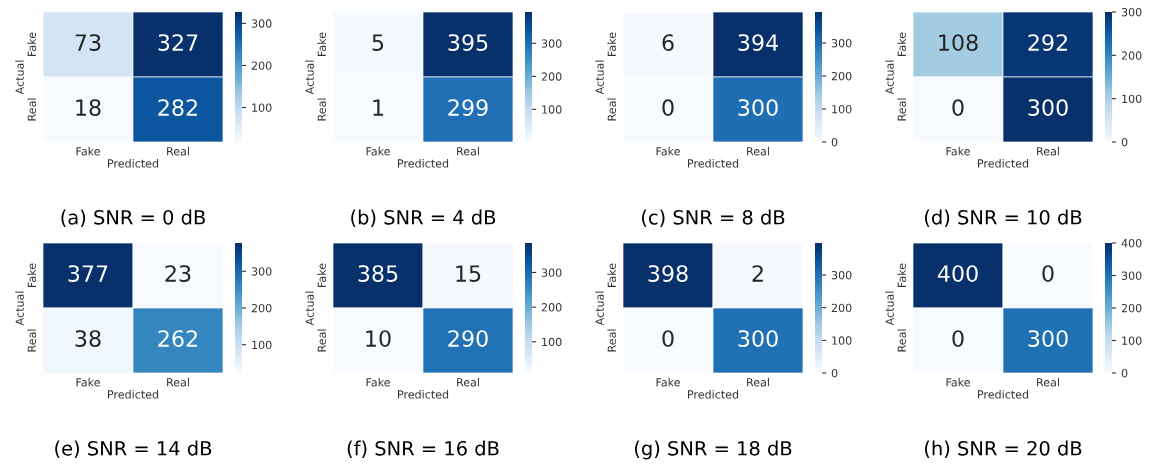 Image resolution: width=1156 pixels, height=474 pixels. Describe the element at coordinates (713, 218) in the screenshot. I see `text: (c) SNR = 8 dB` at that location.